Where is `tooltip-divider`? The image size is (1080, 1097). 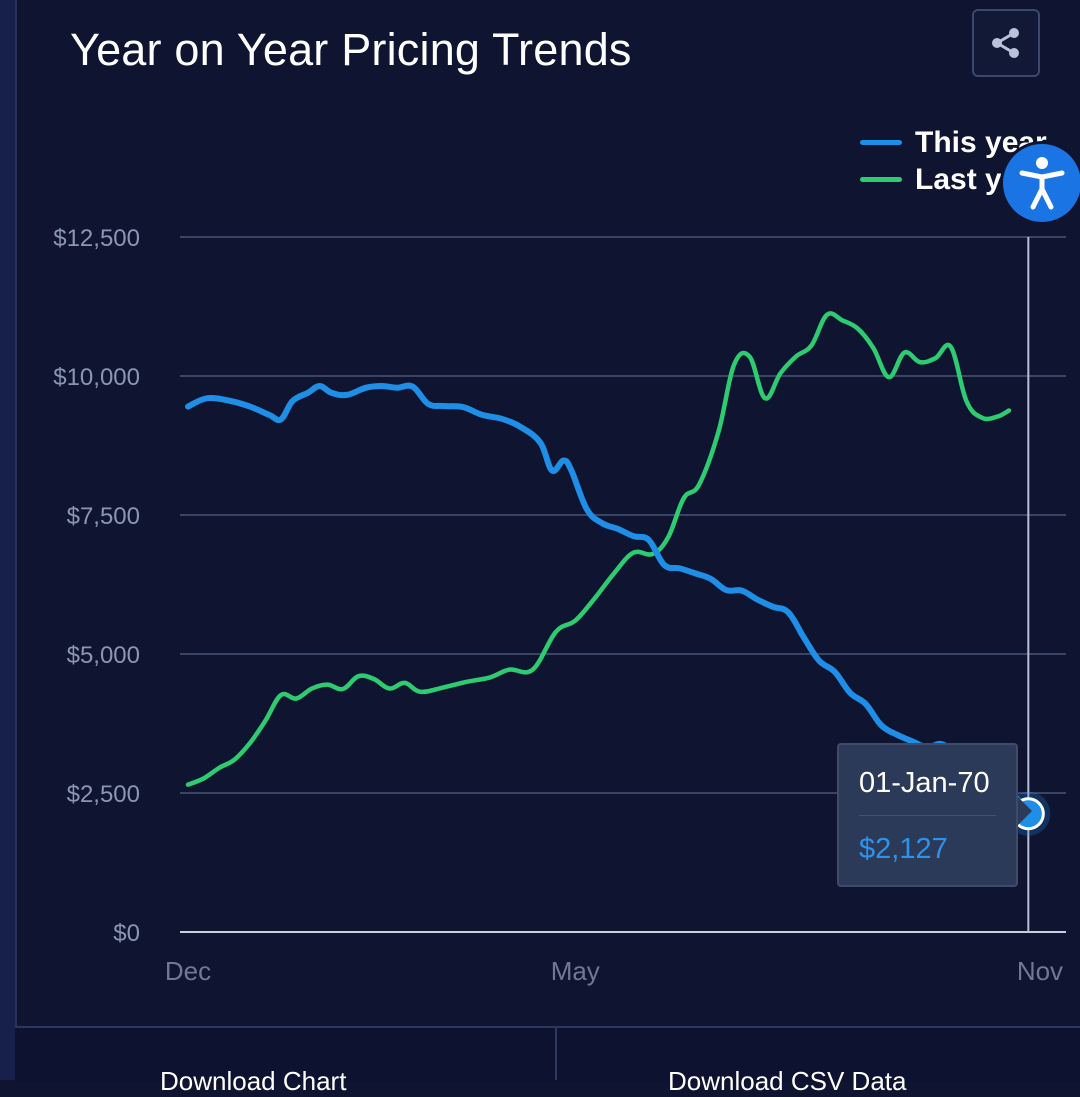
tooltip-divider is located at coordinates (927, 815).